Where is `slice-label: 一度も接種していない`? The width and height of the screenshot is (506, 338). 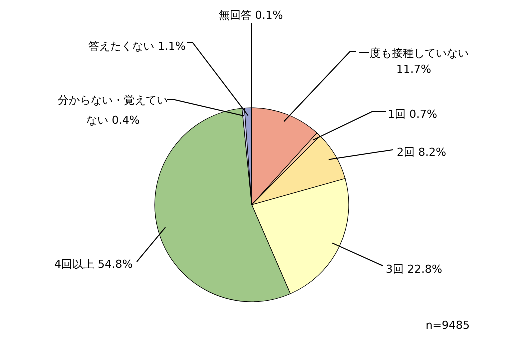 slice-label: 一度も接種していない is located at coordinates (414, 53).